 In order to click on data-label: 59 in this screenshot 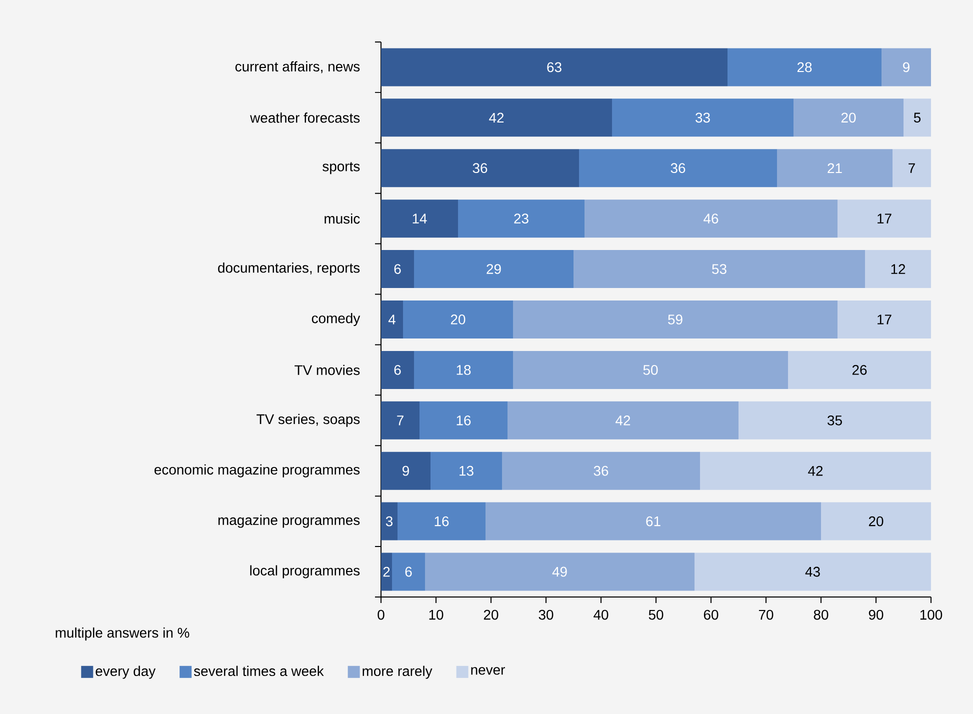, I will do `click(675, 319)`.